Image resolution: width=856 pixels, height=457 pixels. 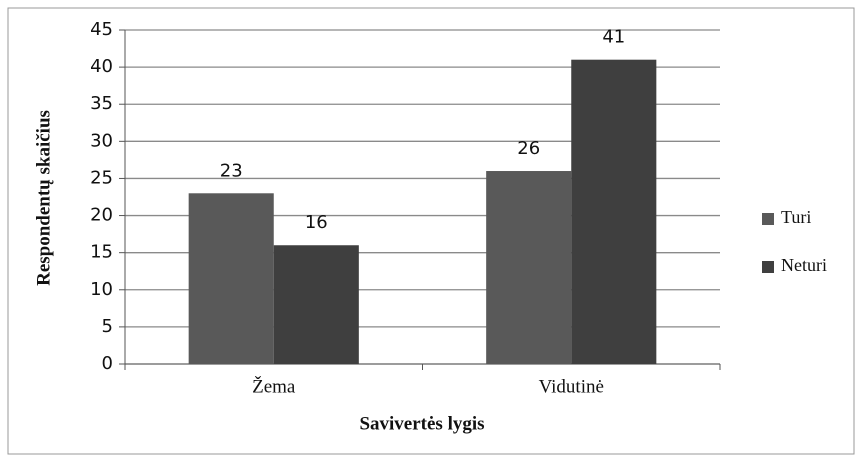 I want to click on legend-label: Turi, so click(x=796, y=217).